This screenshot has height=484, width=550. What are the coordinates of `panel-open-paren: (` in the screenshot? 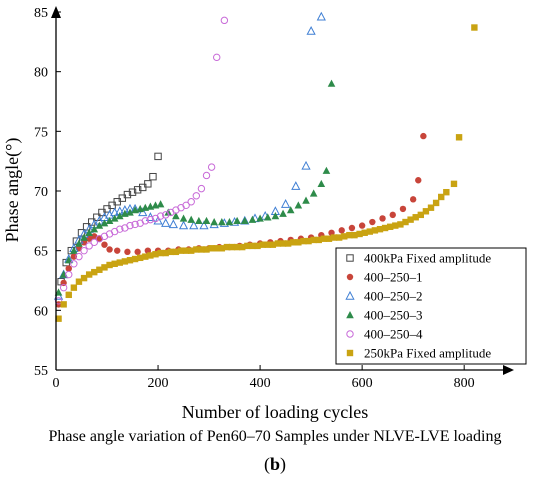 It's located at (266, 464).